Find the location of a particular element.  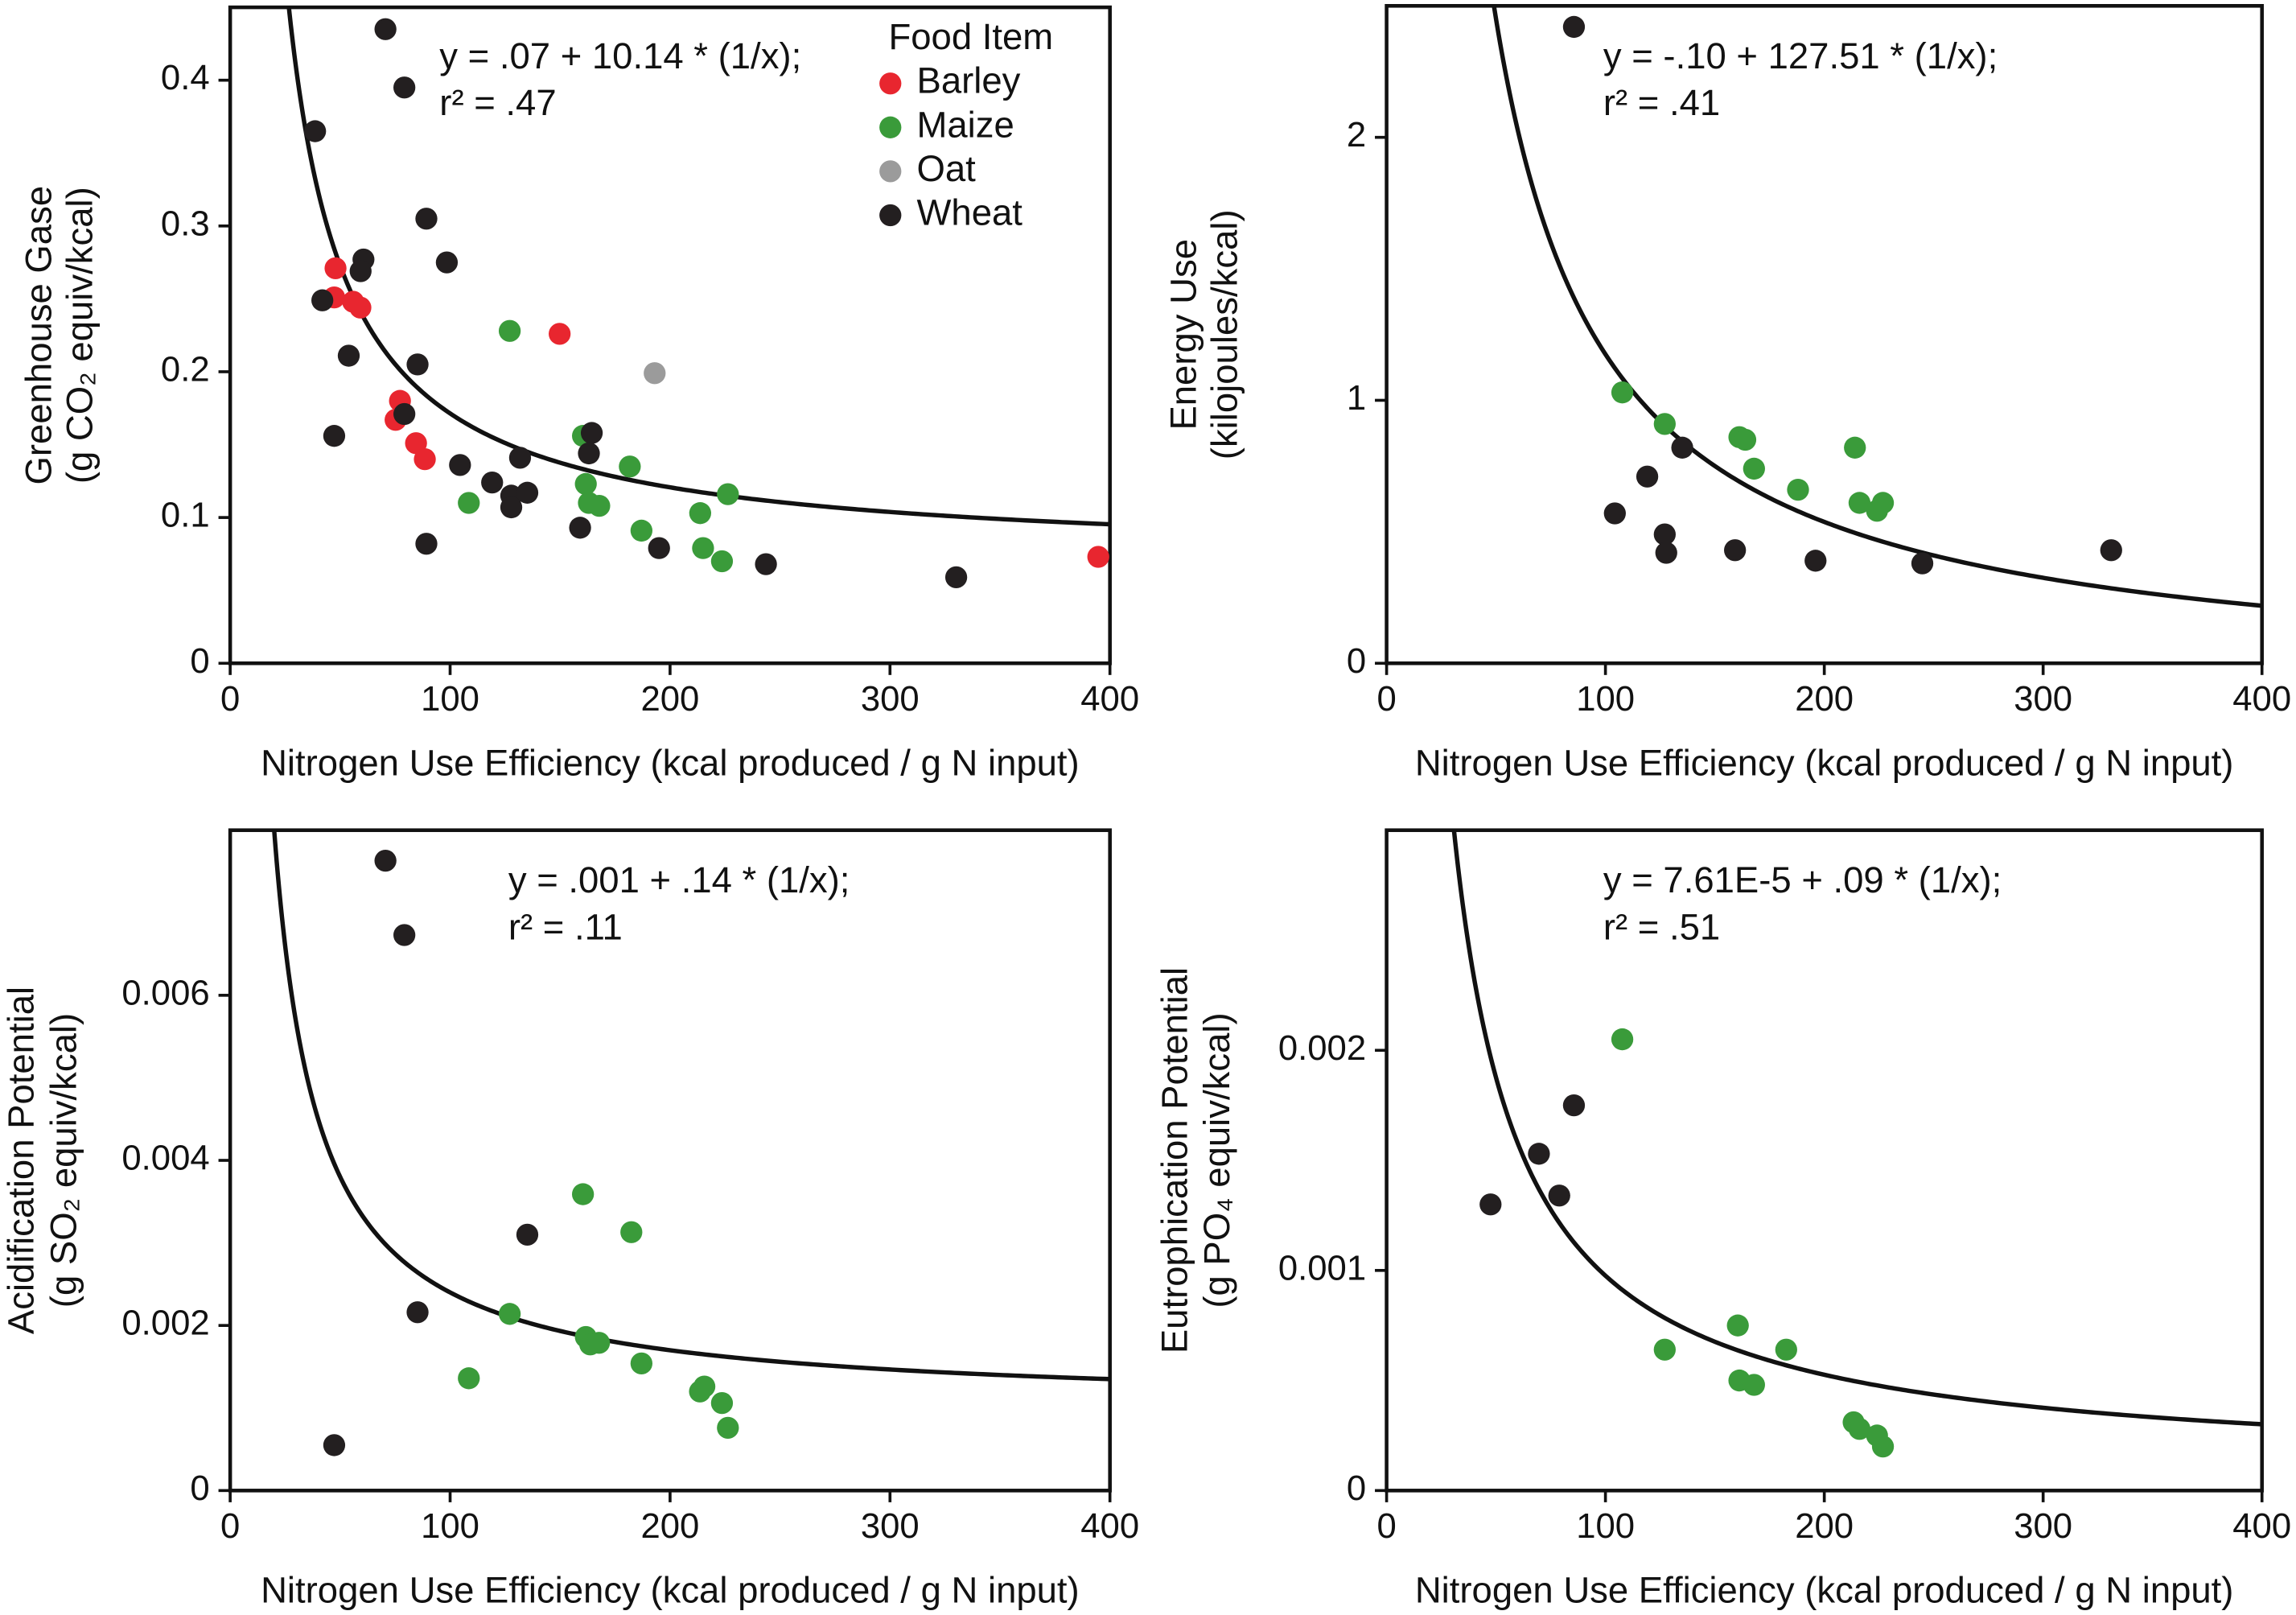

y-axis-label: Eutrophication Potential is located at coordinates (1174, 1160).